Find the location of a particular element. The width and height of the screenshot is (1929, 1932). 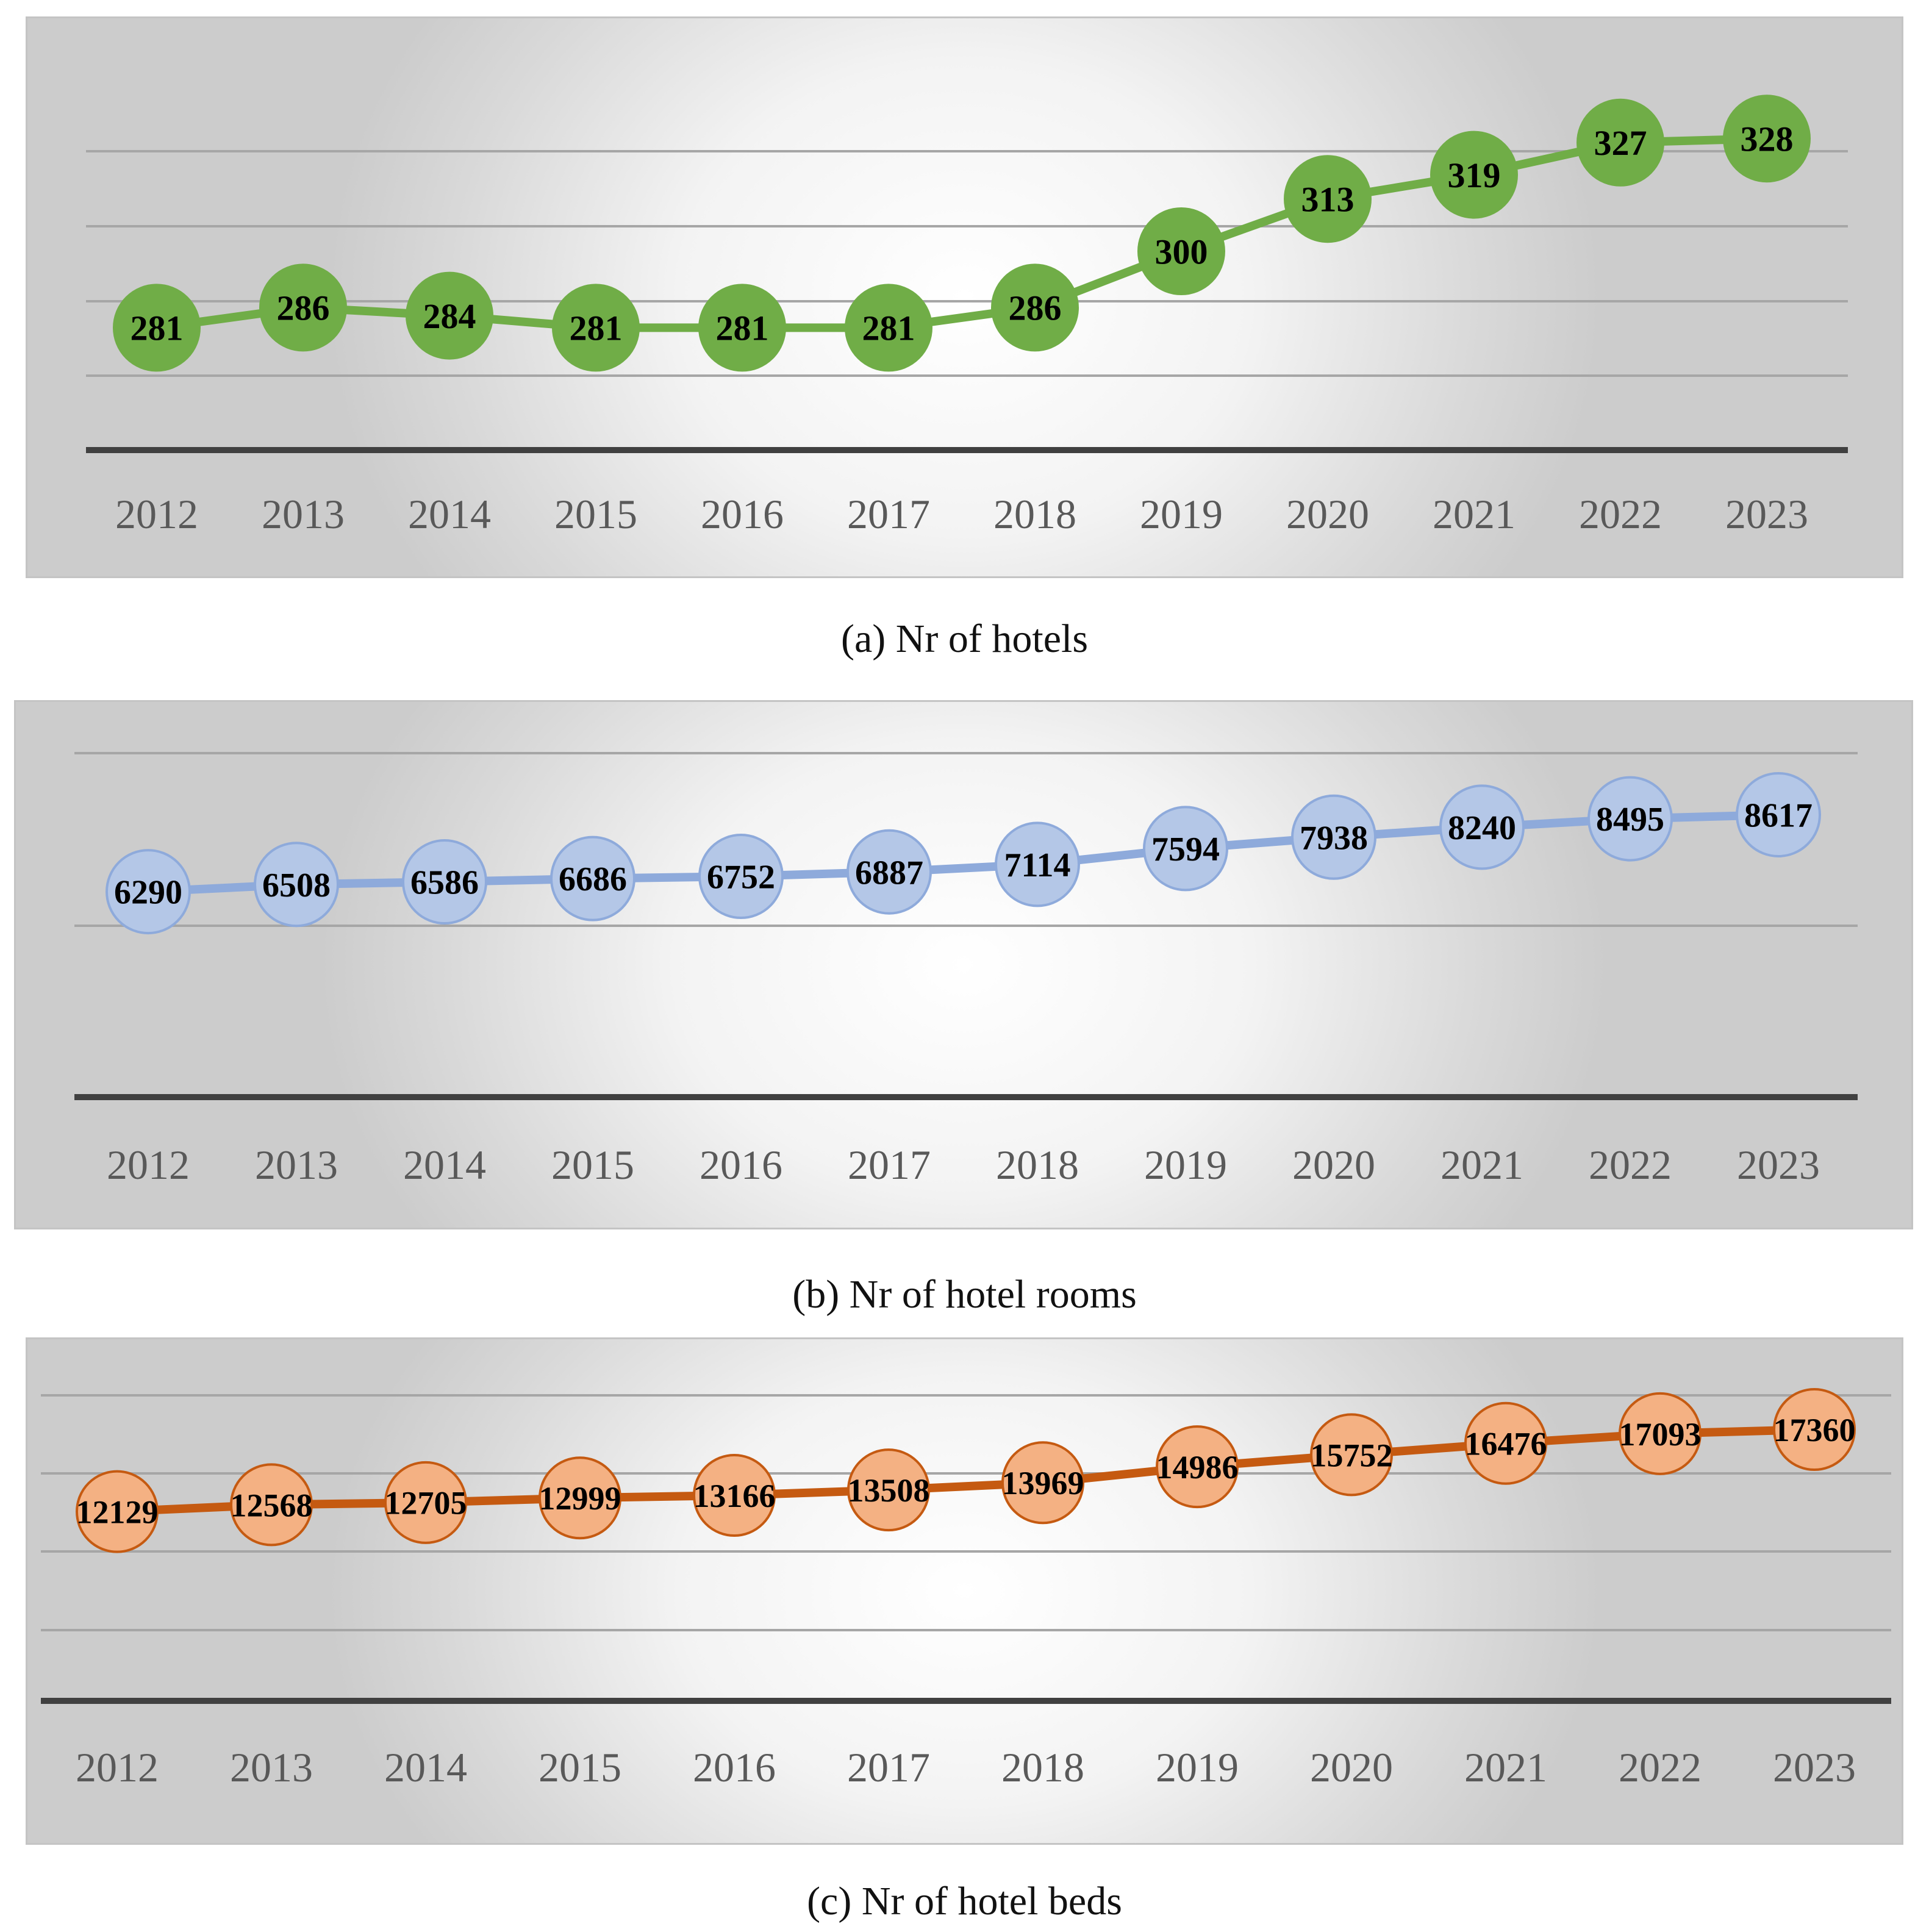

chart-title-beds: (c) Nr of hotel beds is located at coordinates (964, 1901).